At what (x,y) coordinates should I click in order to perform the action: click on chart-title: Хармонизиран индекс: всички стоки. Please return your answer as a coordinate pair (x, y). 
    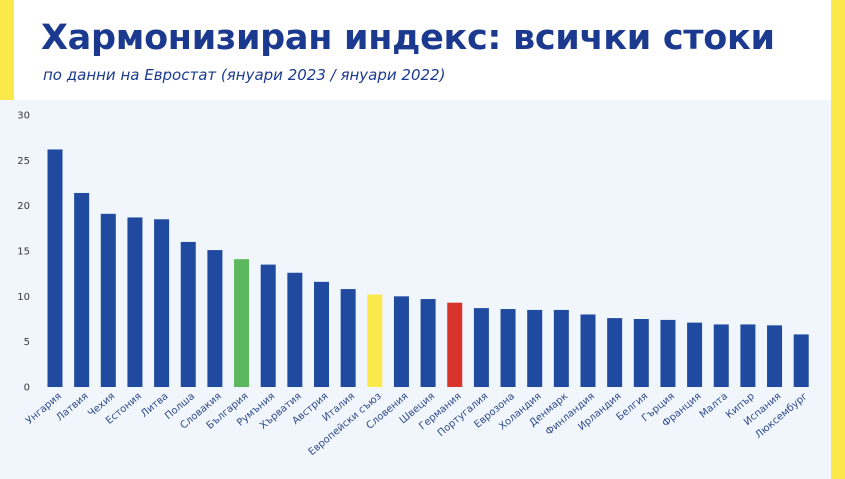
    Looking at the image, I should click on (408, 38).